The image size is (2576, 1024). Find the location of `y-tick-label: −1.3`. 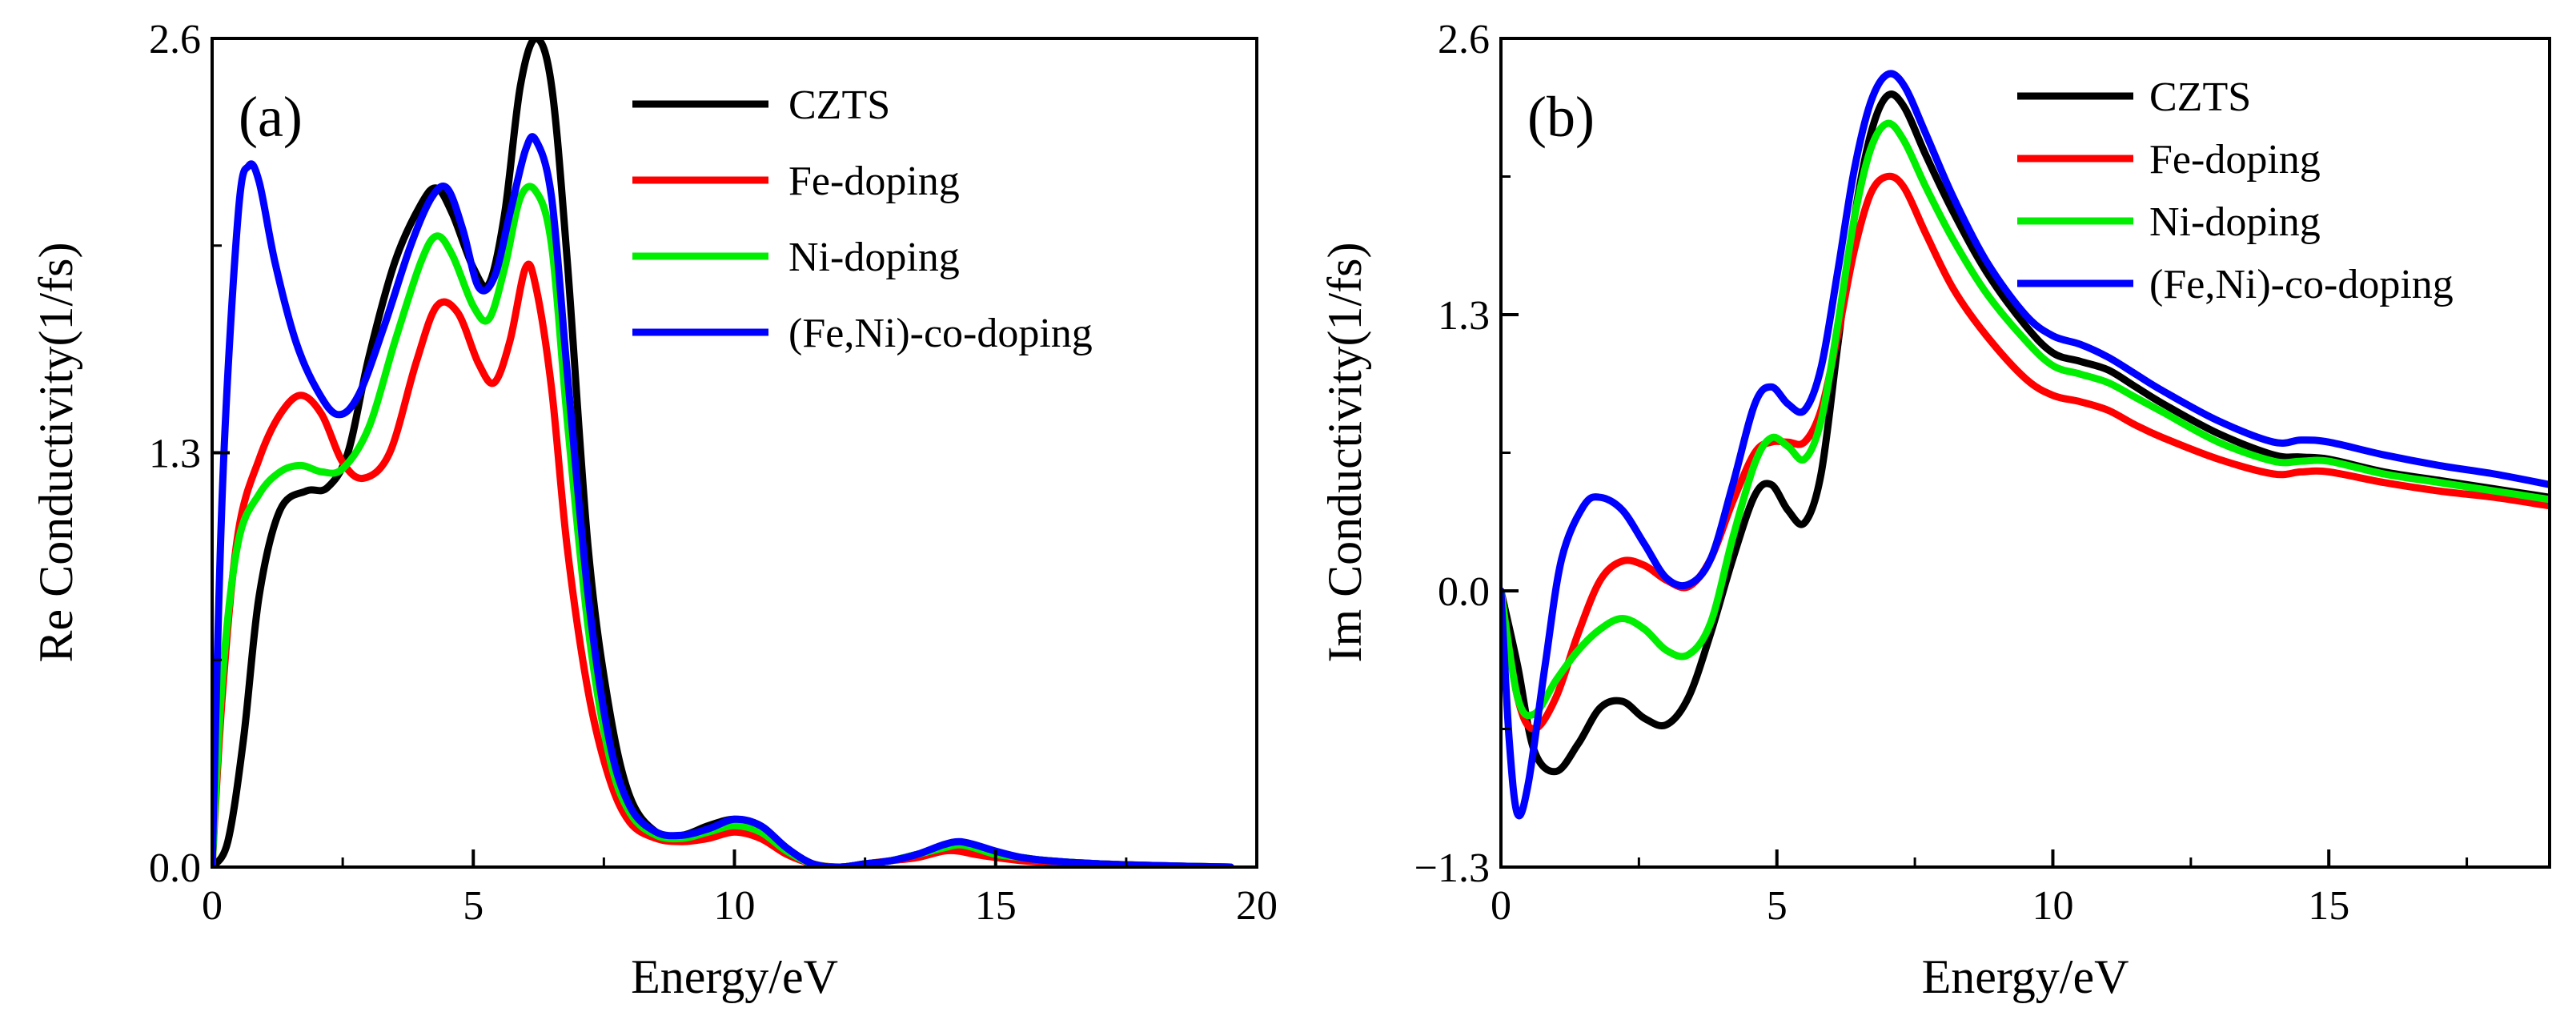

y-tick-label: −1.3 is located at coordinates (1452, 868).